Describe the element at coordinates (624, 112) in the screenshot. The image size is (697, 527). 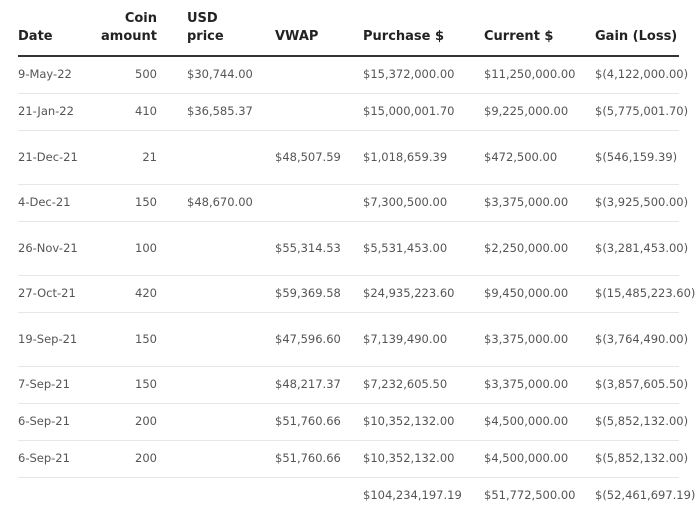
I see `cell-gain-loss: $(5,775,001.70)` at that location.